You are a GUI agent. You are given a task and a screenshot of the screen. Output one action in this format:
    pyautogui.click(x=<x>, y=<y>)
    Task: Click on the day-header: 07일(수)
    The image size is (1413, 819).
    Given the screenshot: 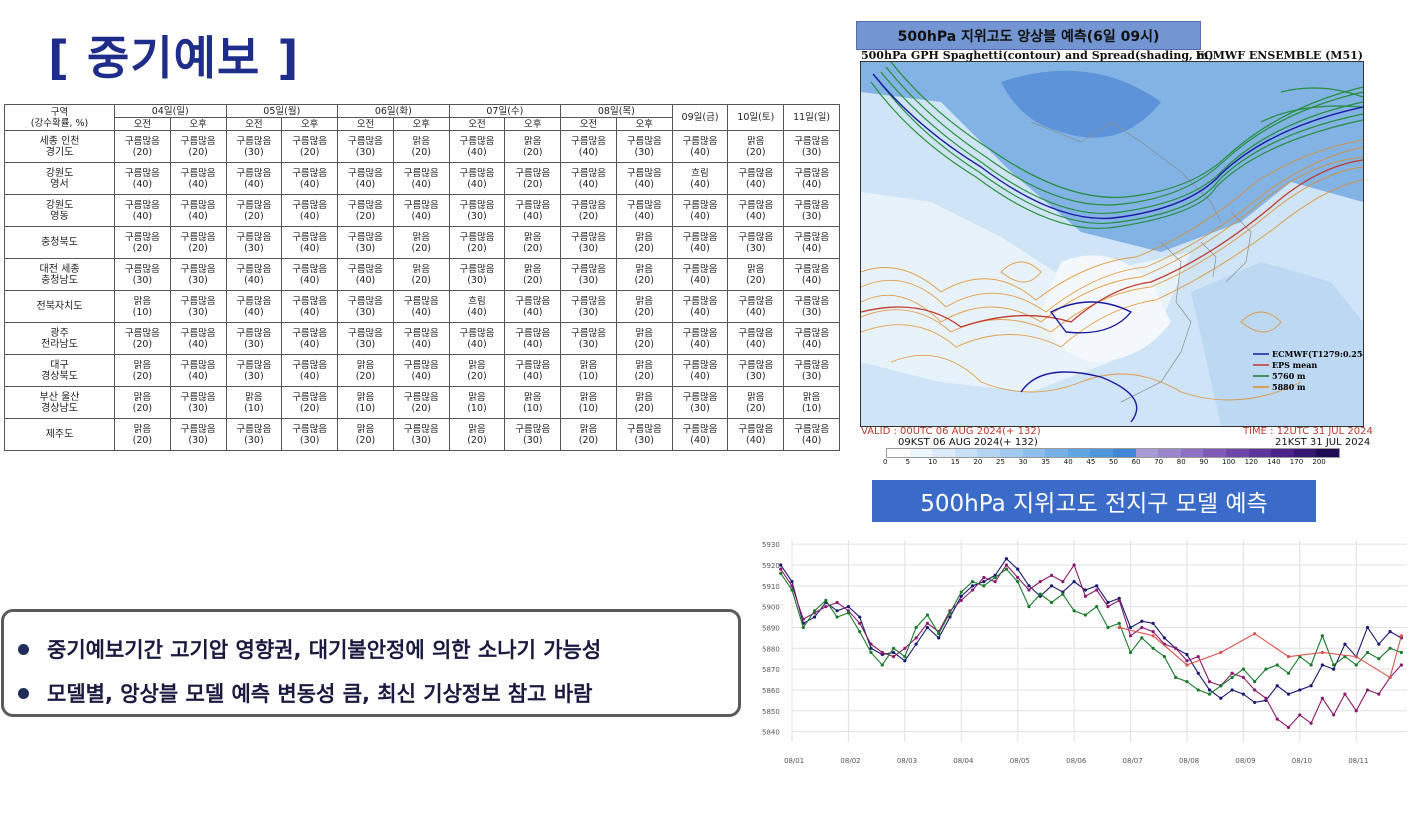 What is the action you would take?
    pyautogui.click(x=505, y=111)
    